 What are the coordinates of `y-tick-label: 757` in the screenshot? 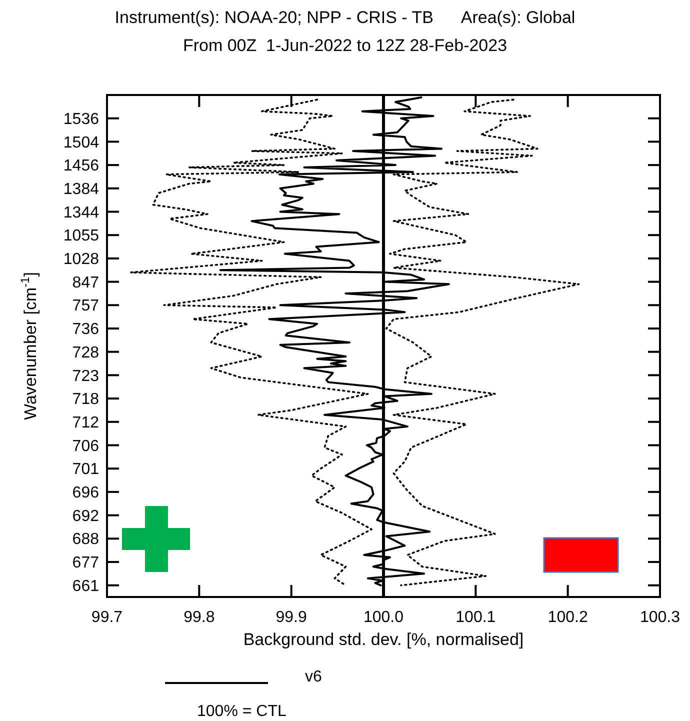 It's located at (86, 306).